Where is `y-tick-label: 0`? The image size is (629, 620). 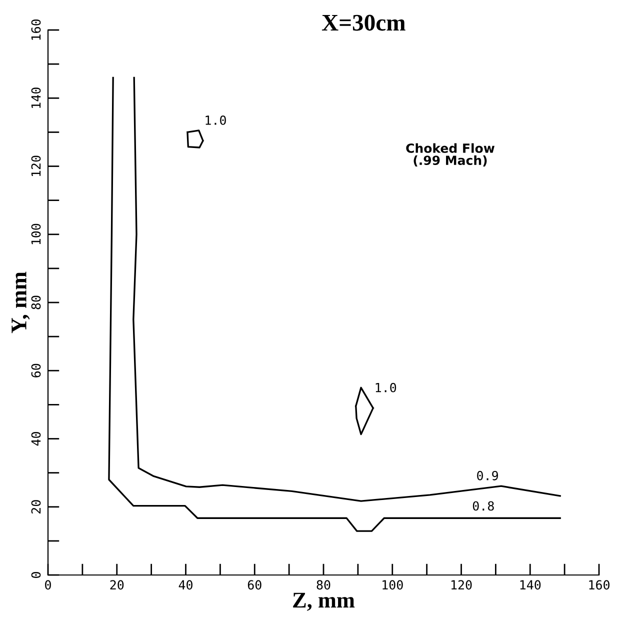 y-tick-label: 0 is located at coordinates (36, 575).